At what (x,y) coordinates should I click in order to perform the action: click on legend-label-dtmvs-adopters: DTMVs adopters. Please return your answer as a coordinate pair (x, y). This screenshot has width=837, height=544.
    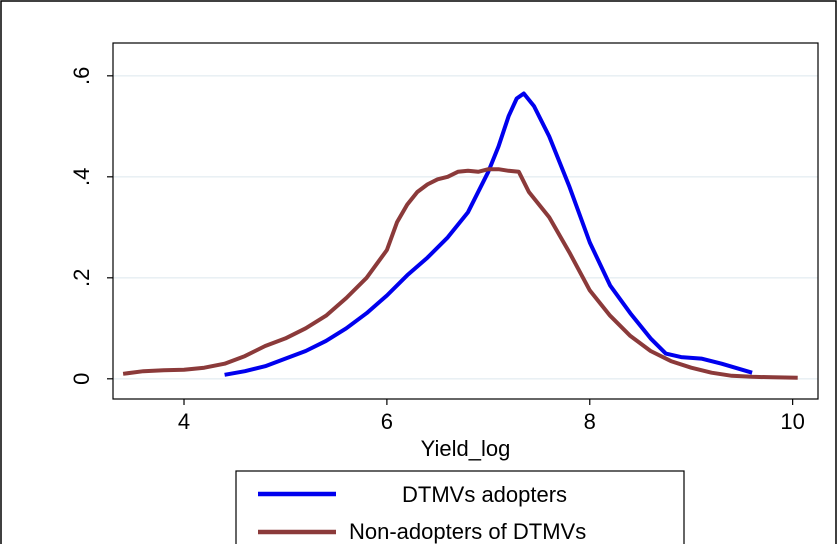
    Looking at the image, I should click on (484, 494).